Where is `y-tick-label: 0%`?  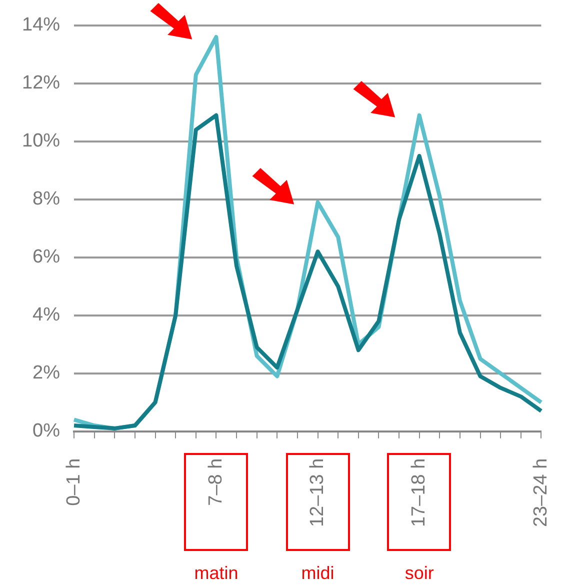
y-tick-label: 0% is located at coordinates (46, 431).